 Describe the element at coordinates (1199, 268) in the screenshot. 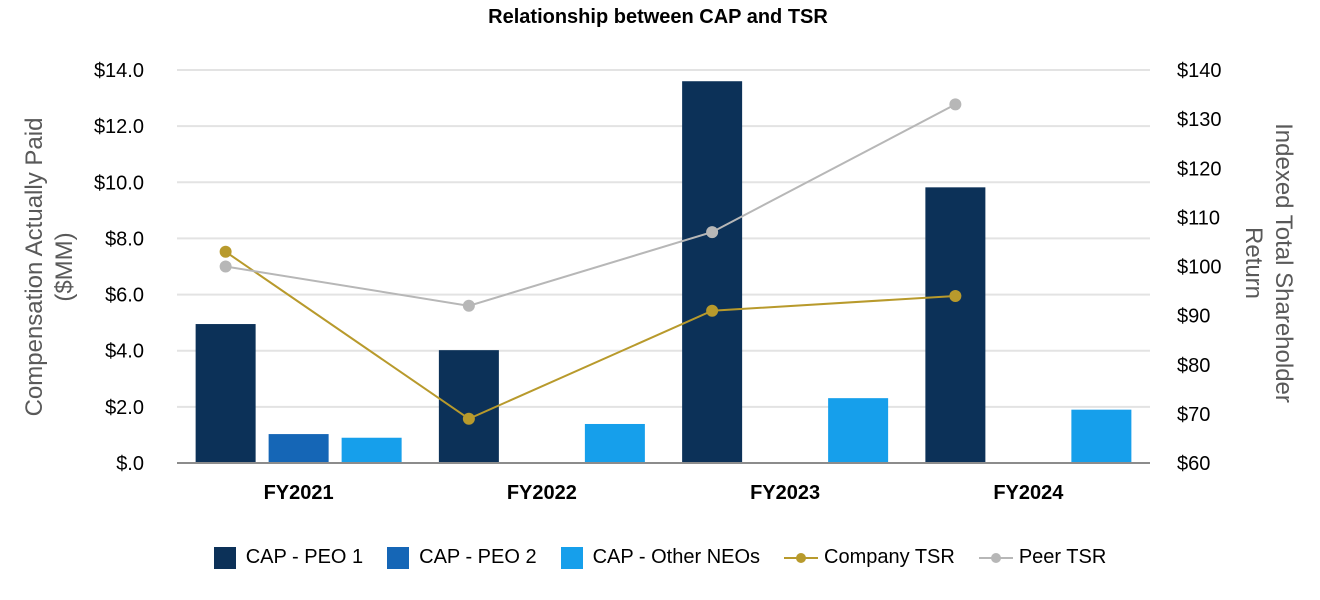

I see `y-right-tick-label: $100` at that location.